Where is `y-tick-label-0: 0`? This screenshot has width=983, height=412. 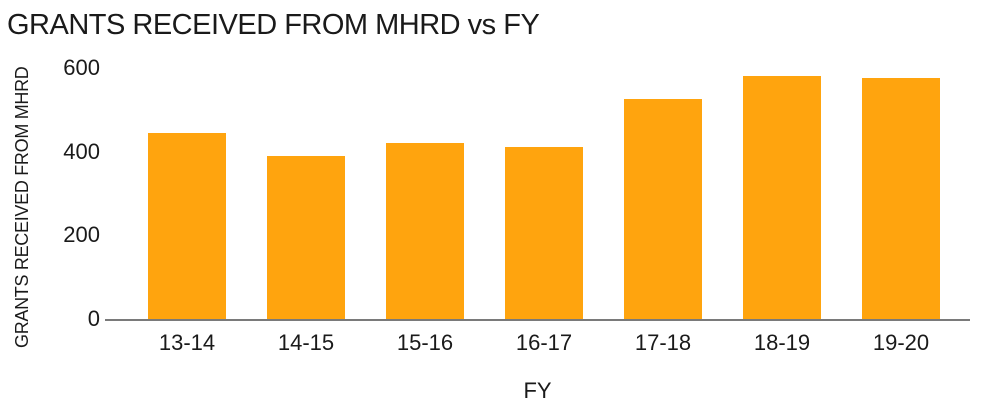
y-tick-label-0: 0 is located at coordinates (93, 318).